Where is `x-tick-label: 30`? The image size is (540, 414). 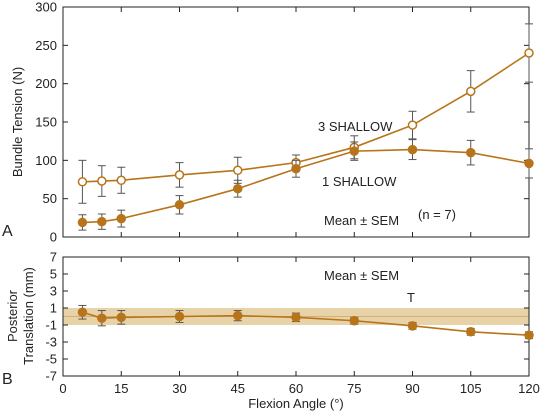
x-tick-label: 30 is located at coordinates (179, 388).